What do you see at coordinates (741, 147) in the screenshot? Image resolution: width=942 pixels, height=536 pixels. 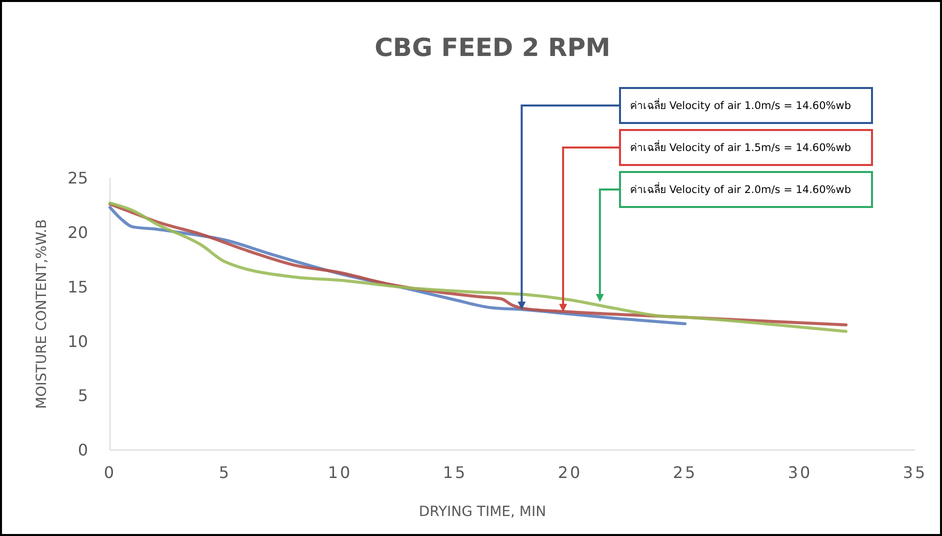 I see `annotation: ค่าเฉลี่ย Velocity of air 1.5m/s = 14.60%wb` at bounding box center [741, 147].